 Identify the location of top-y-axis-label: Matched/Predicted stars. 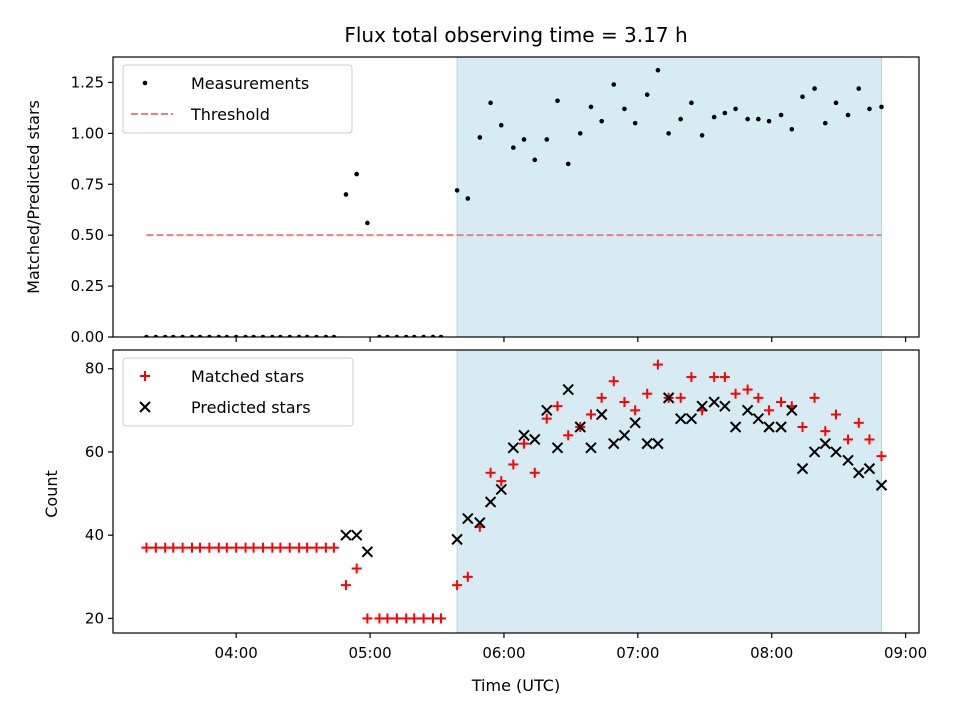
(33, 197).